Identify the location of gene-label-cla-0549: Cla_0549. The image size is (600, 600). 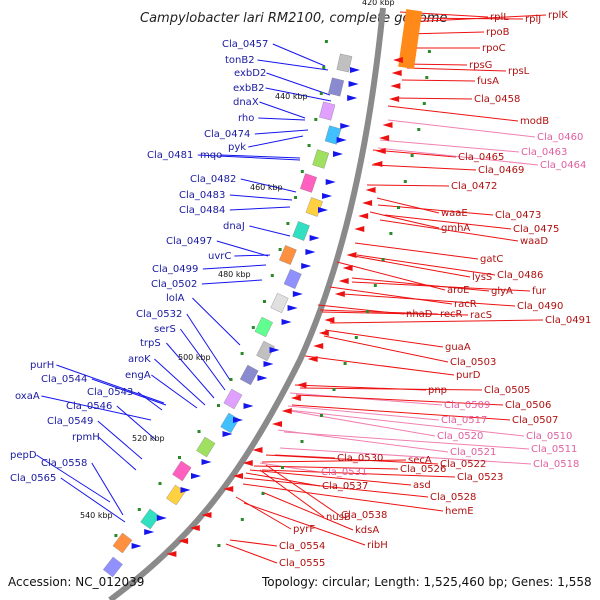
(70, 421).